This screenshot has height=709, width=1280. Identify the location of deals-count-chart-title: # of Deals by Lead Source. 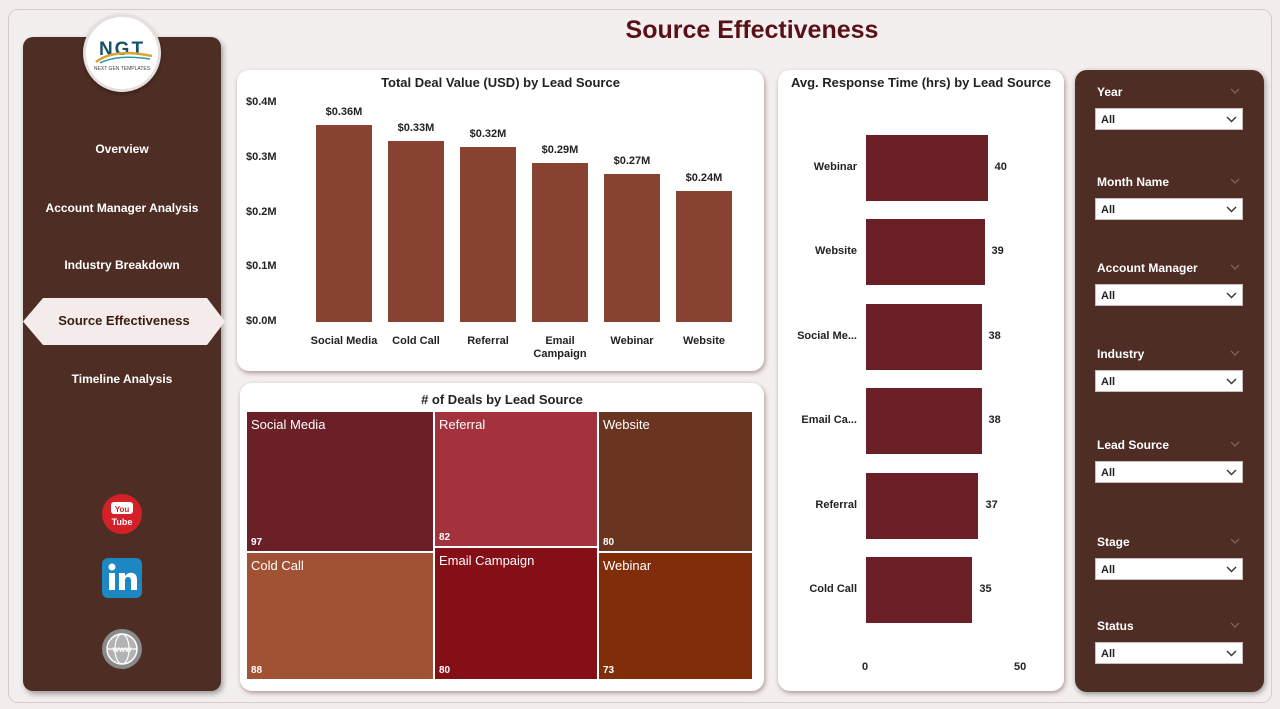
(502, 399).